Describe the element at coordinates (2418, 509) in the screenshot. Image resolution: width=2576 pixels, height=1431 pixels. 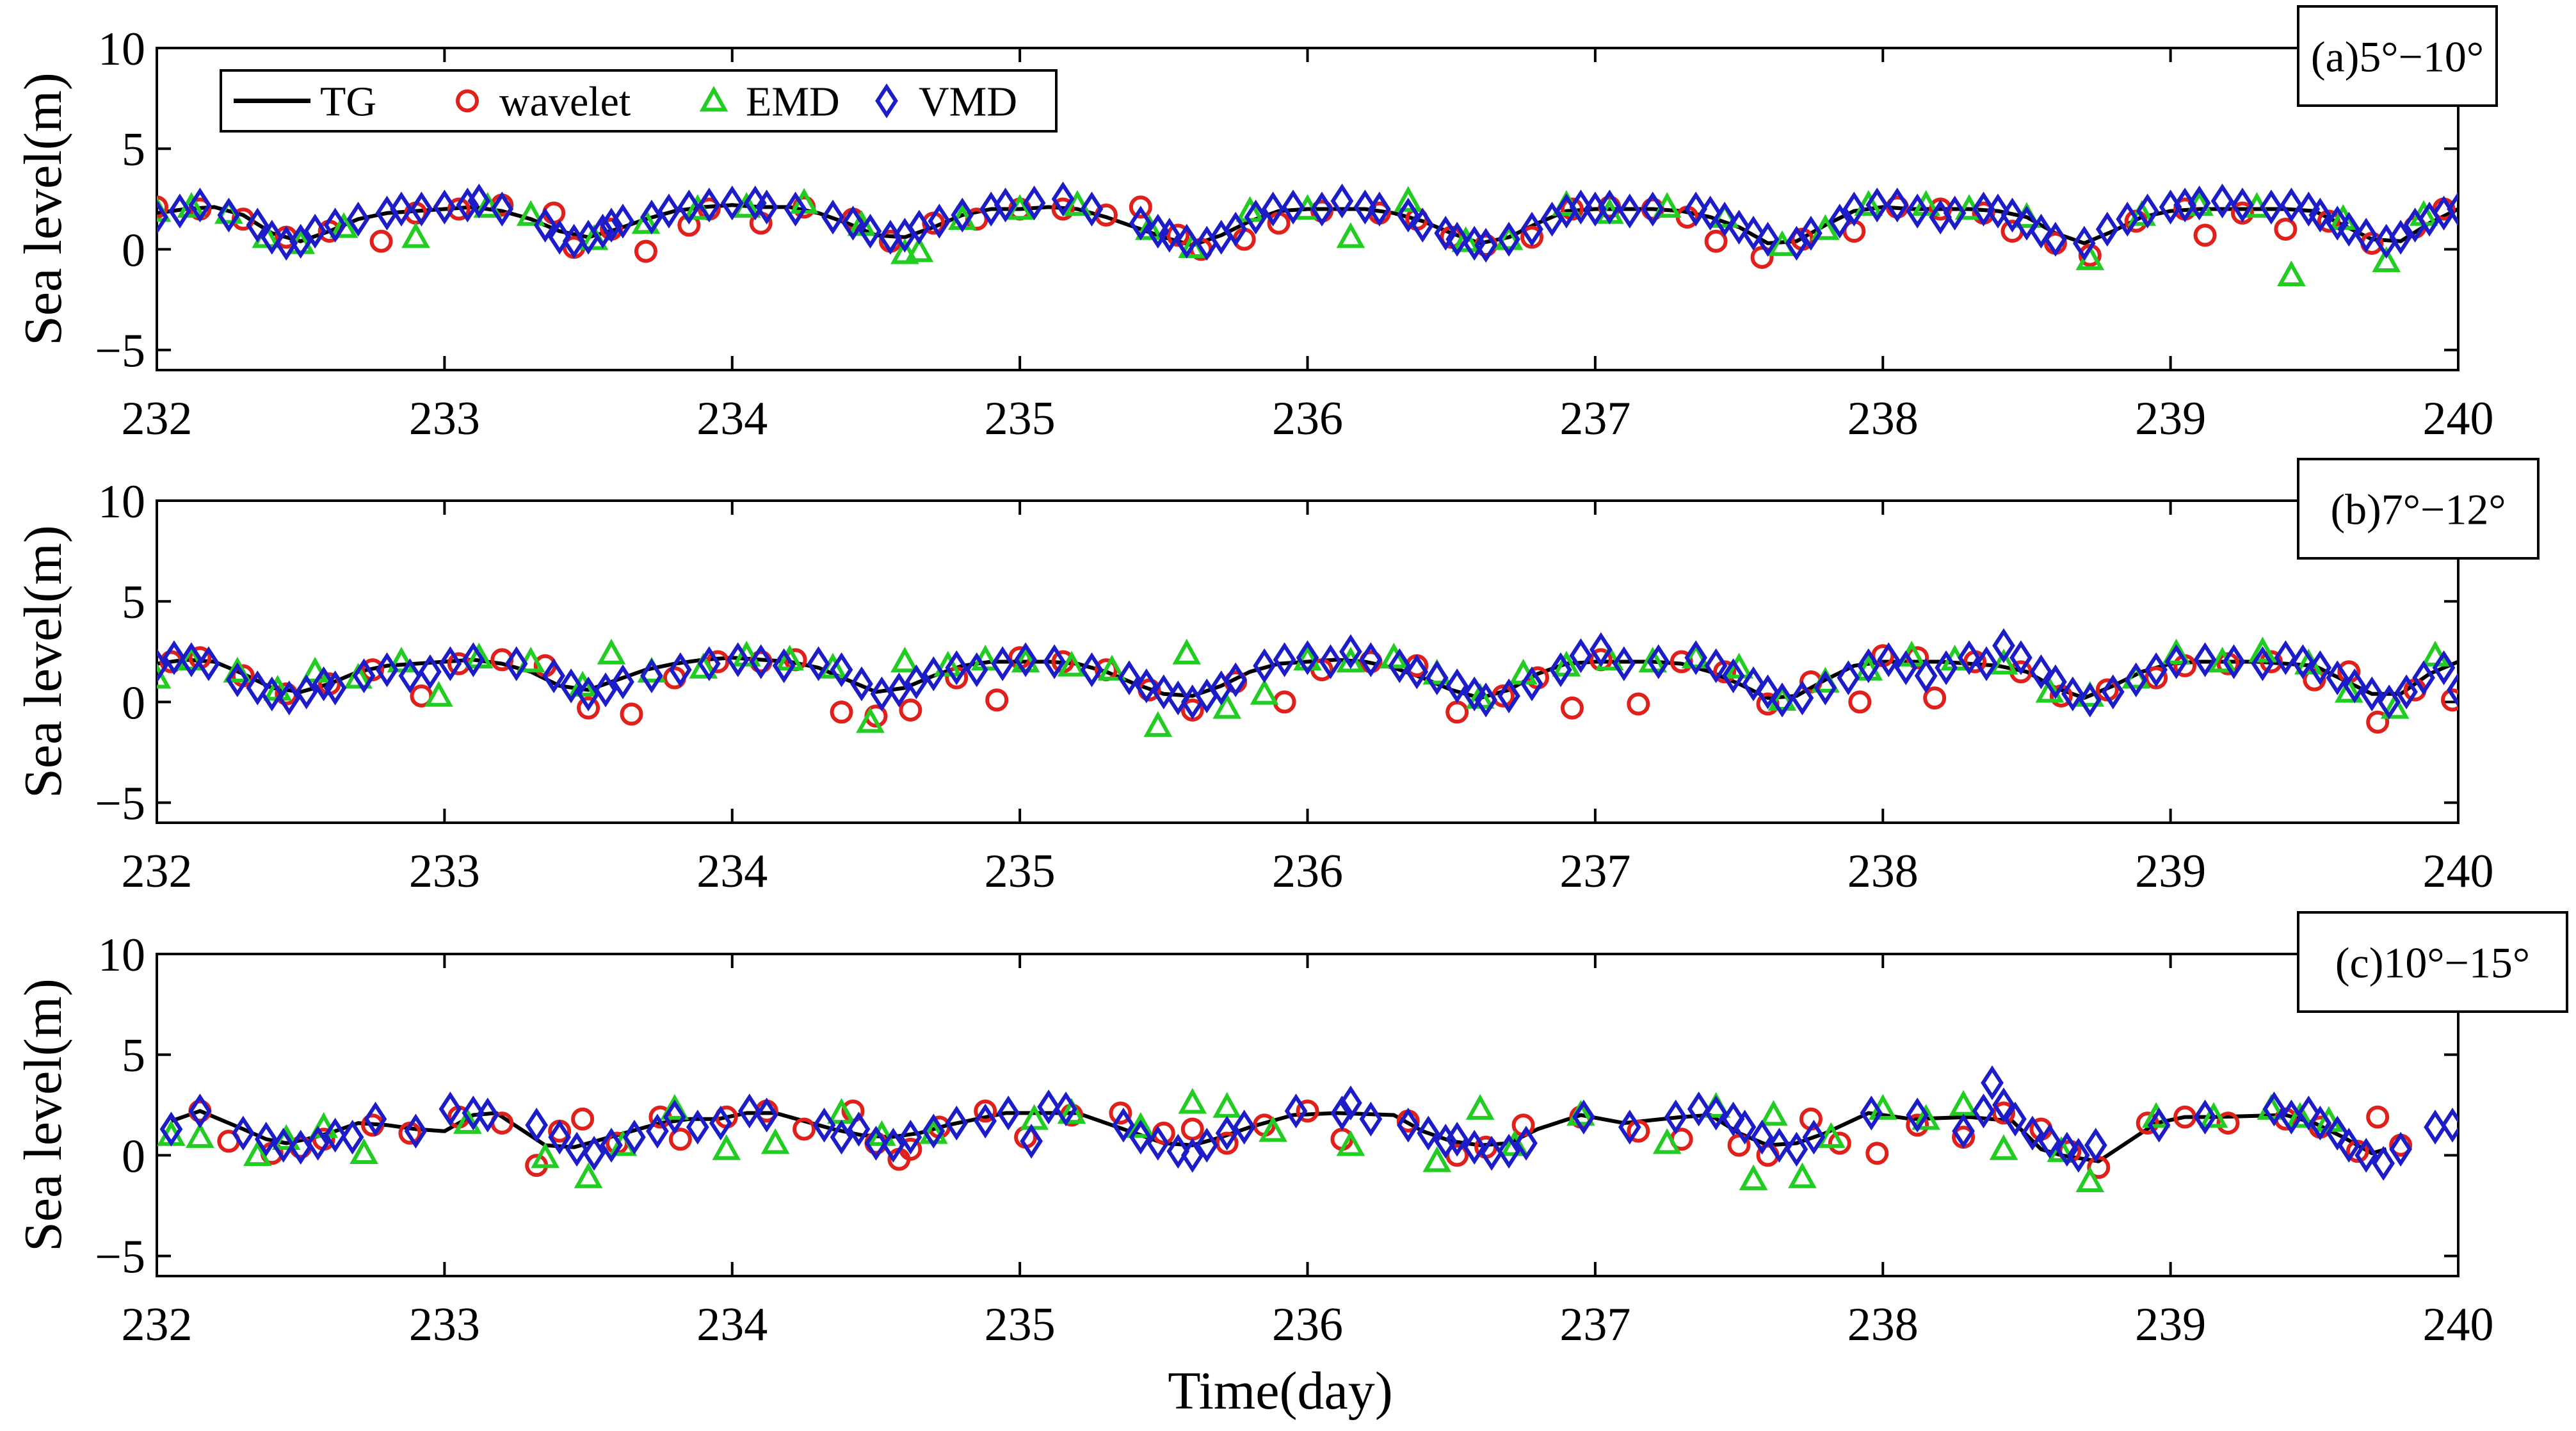
I see `panel-annotation: (b)7°−12°` at that location.